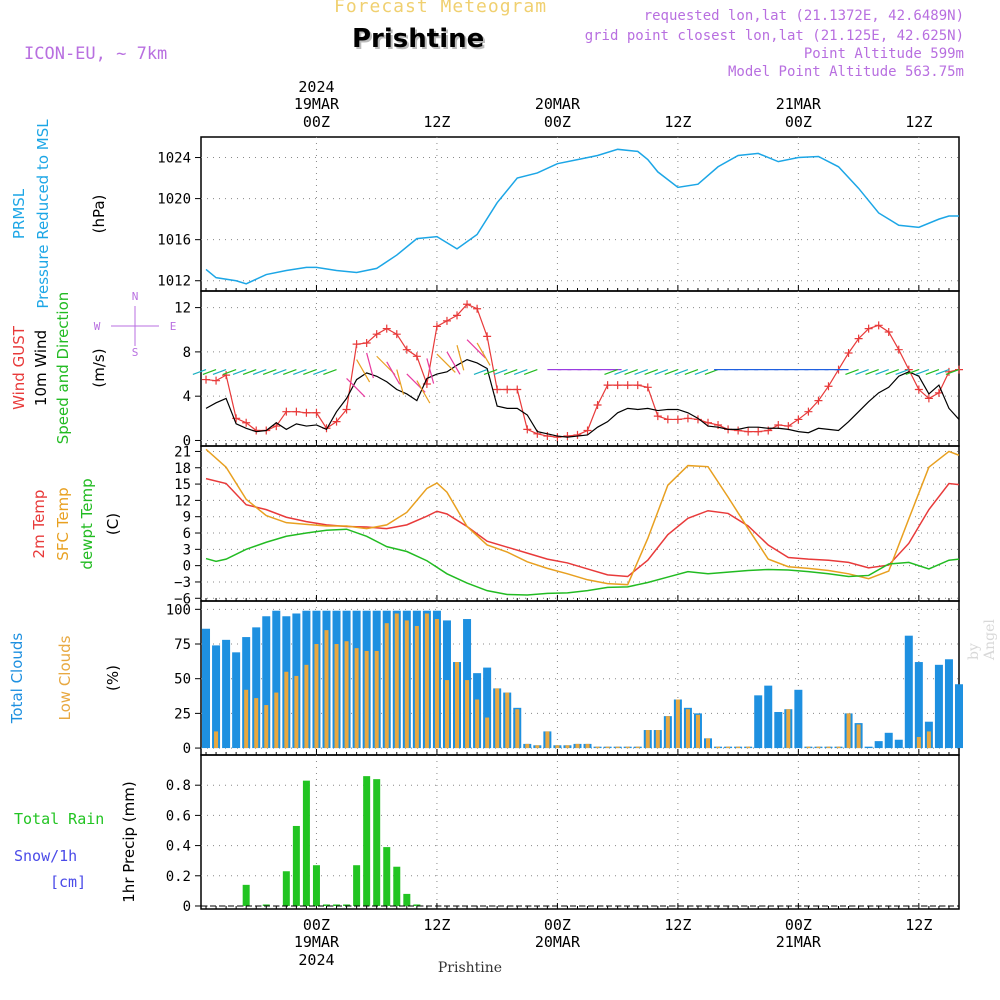  Describe the element at coordinates (174, 241) in the screenshot. I see `y-tick-label: 1016` at that location.